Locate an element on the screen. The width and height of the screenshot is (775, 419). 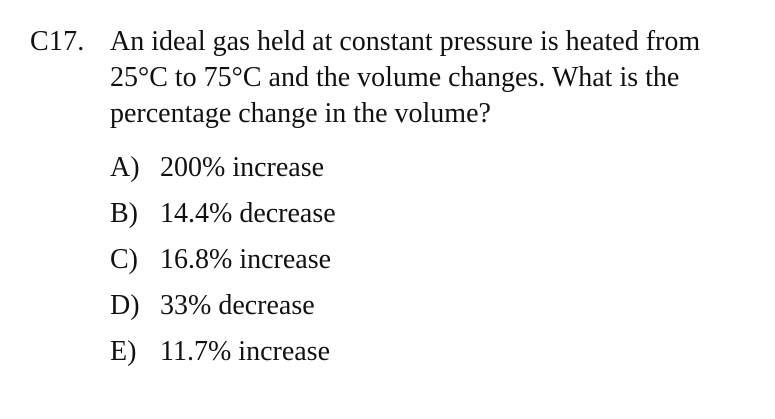
option-letter: E) is located at coordinates (123, 351).